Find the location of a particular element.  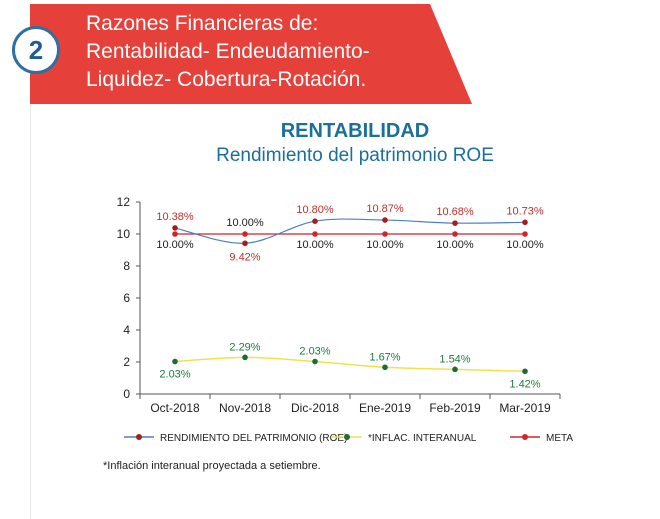

y-tick-label: 10 is located at coordinates (124, 234).